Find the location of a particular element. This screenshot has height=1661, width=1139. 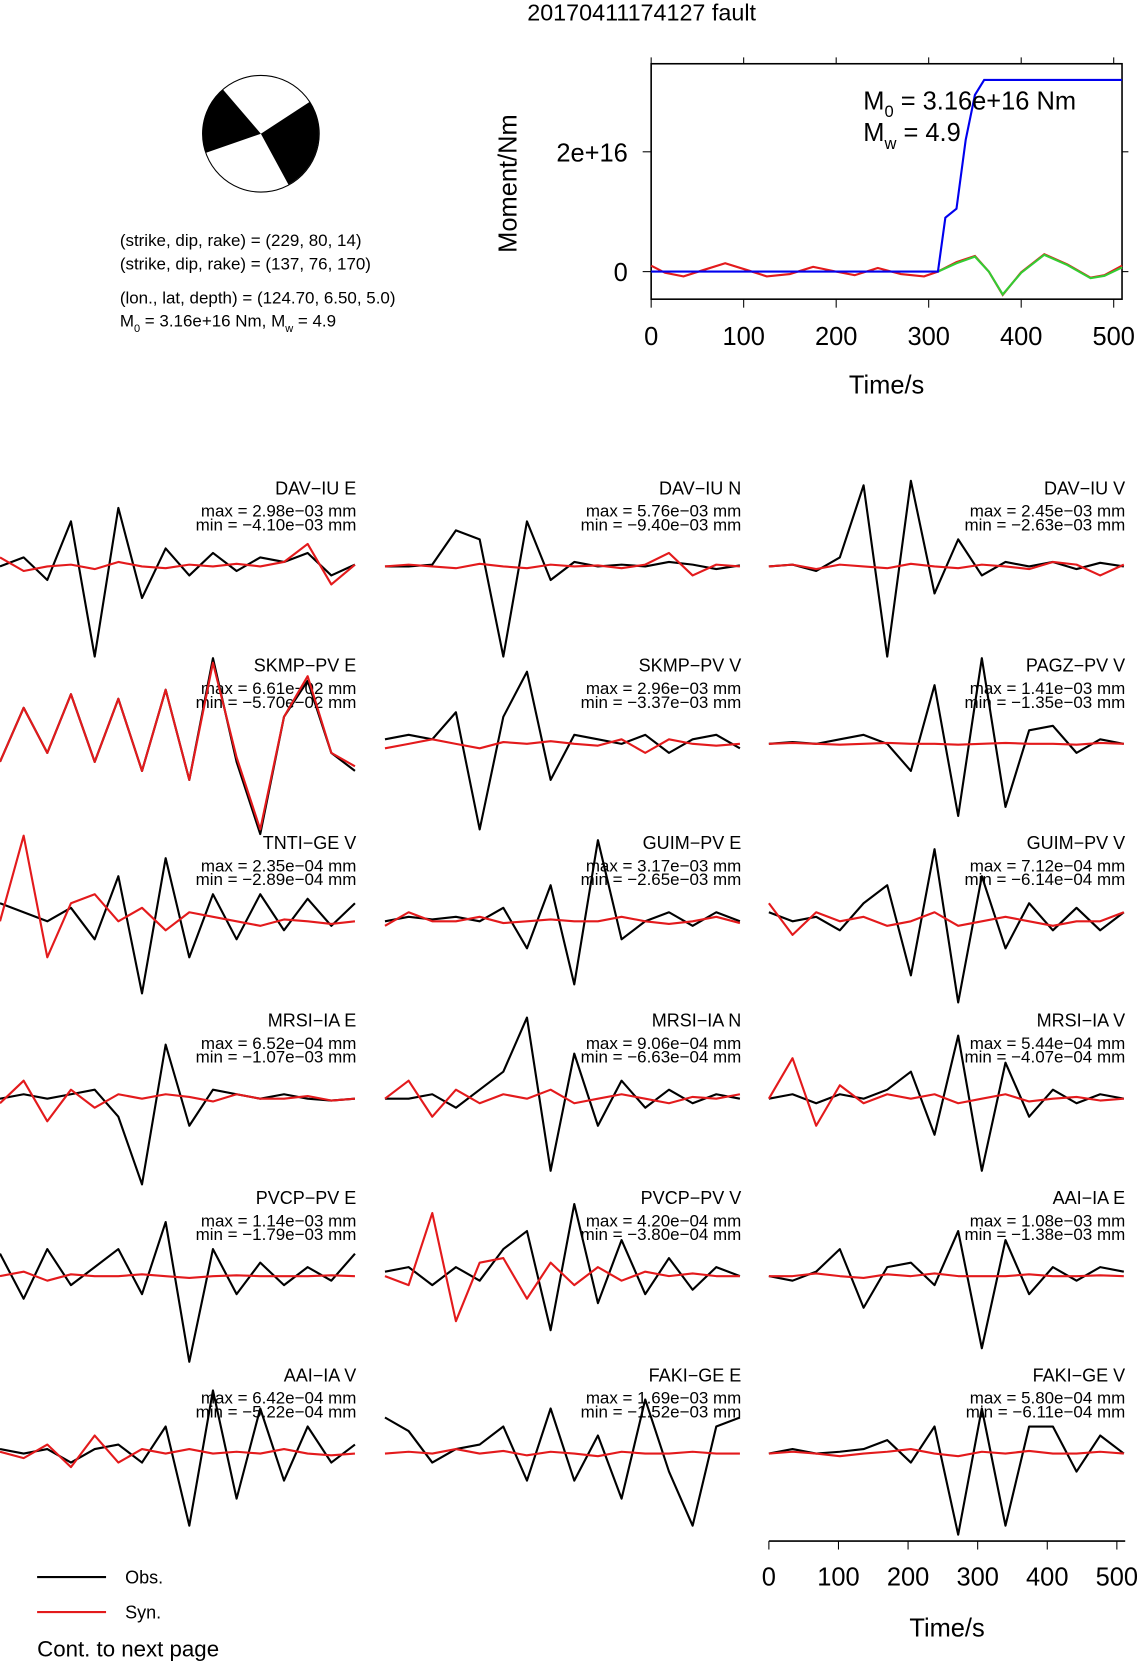

trace-label: SKMP−PV E is located at coordinates (305, 666).